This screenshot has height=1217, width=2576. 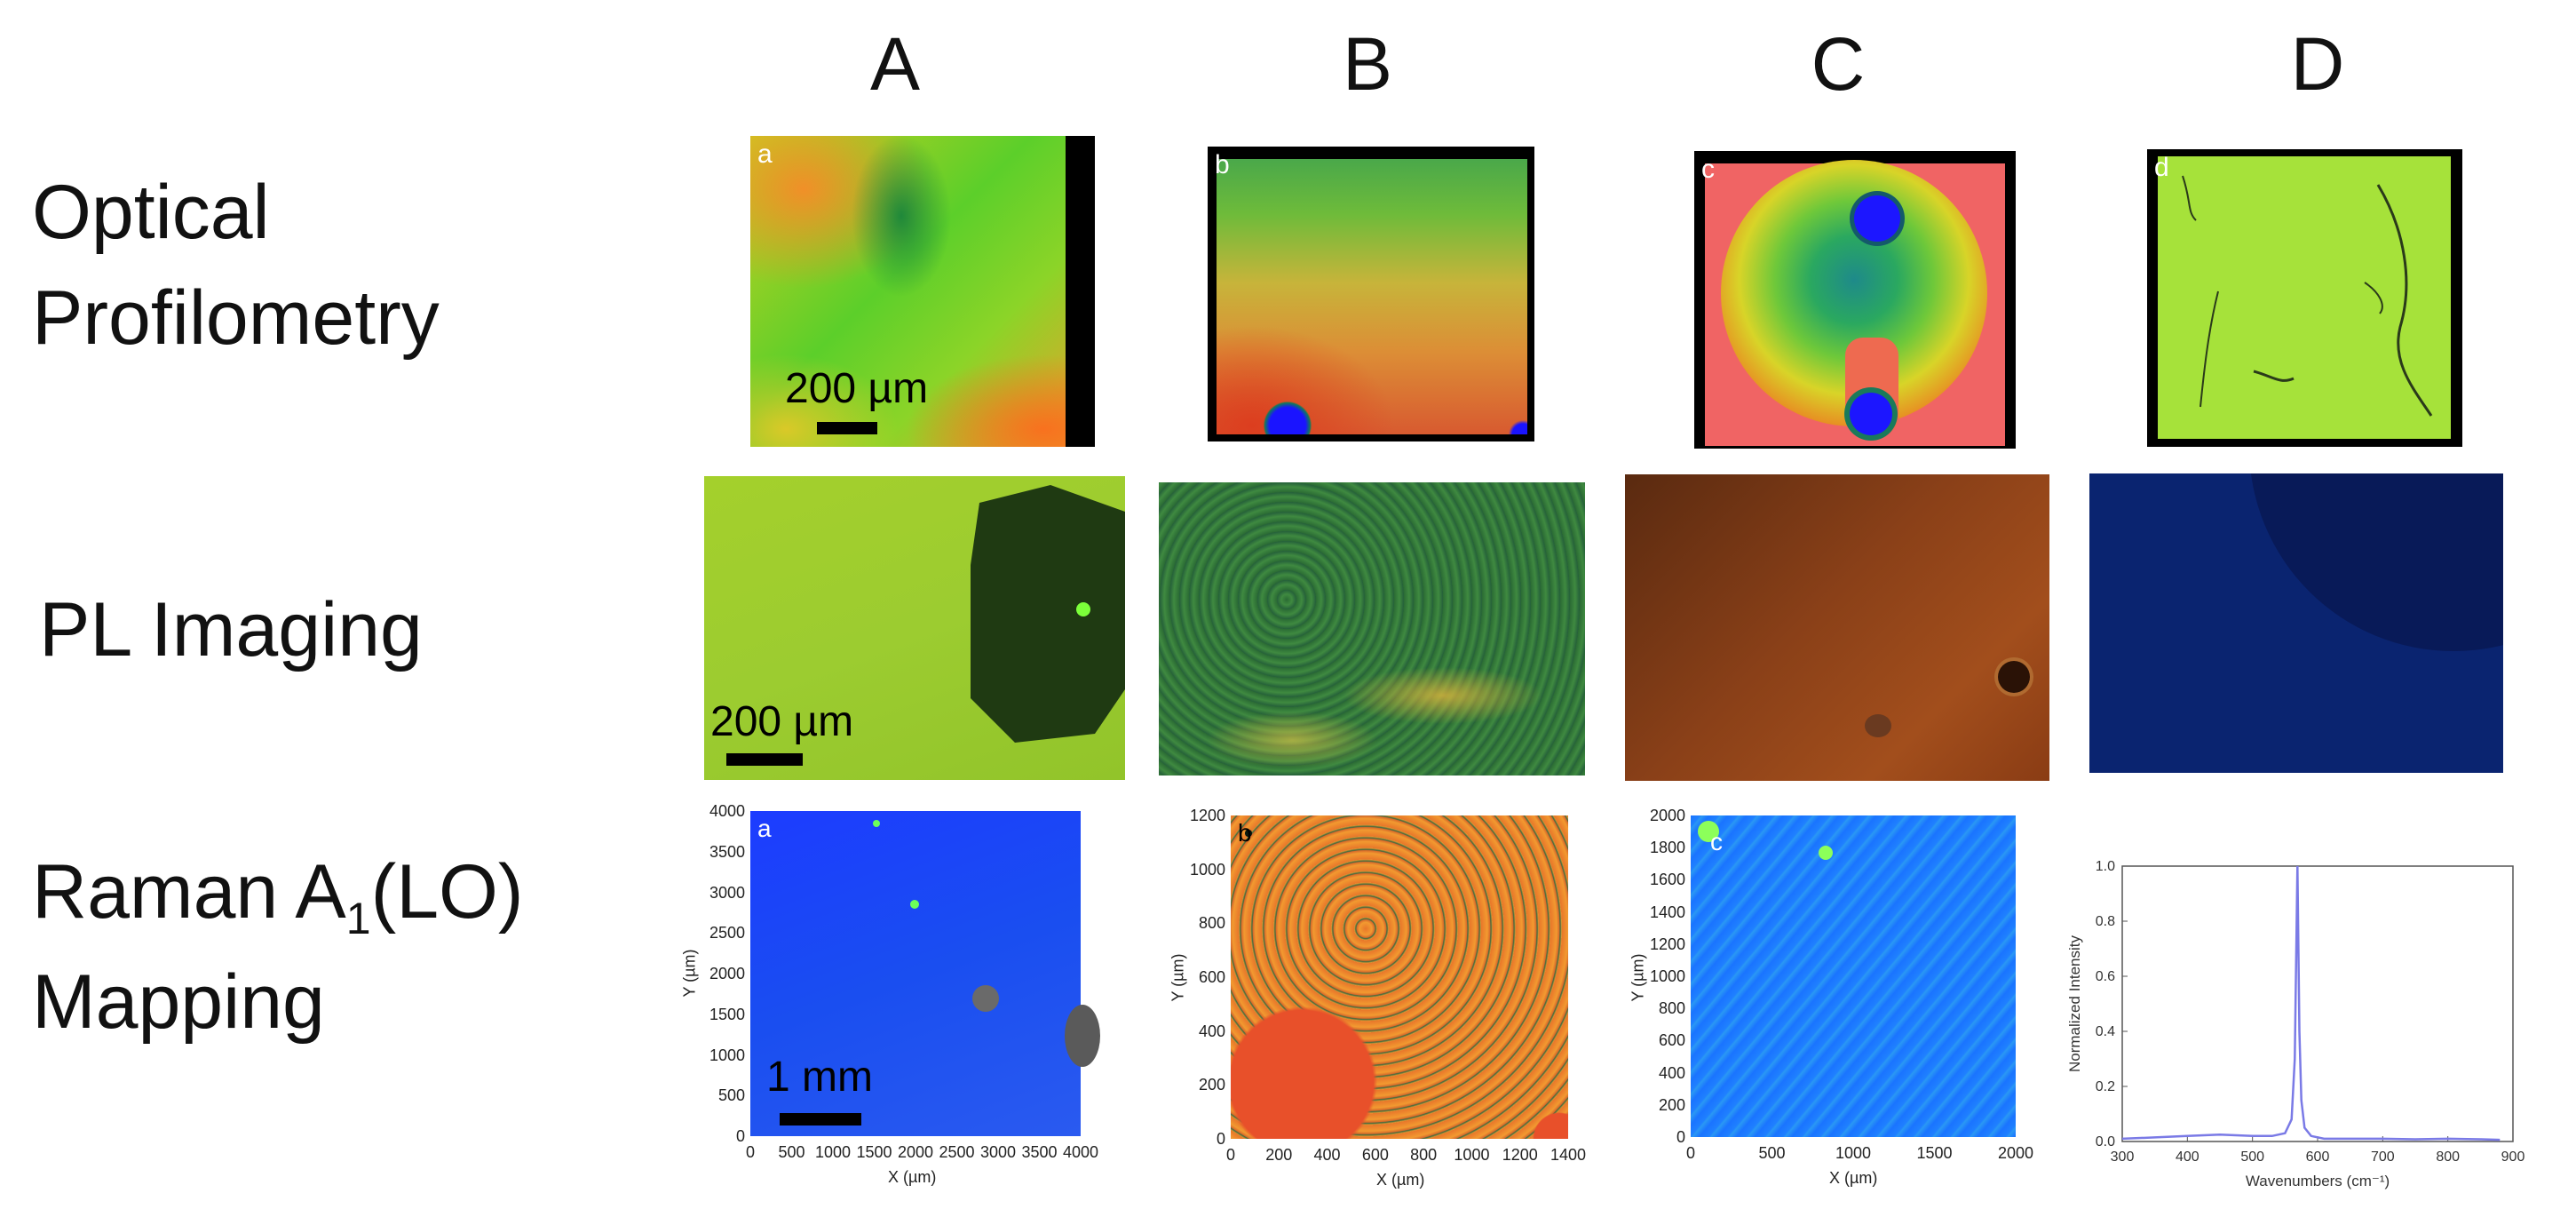 What do you see at coordinates (236, 265) in the screenshot?
I see `row-label-optical-profilometry: Optical Profilometry` at bounding box center [236, 265].